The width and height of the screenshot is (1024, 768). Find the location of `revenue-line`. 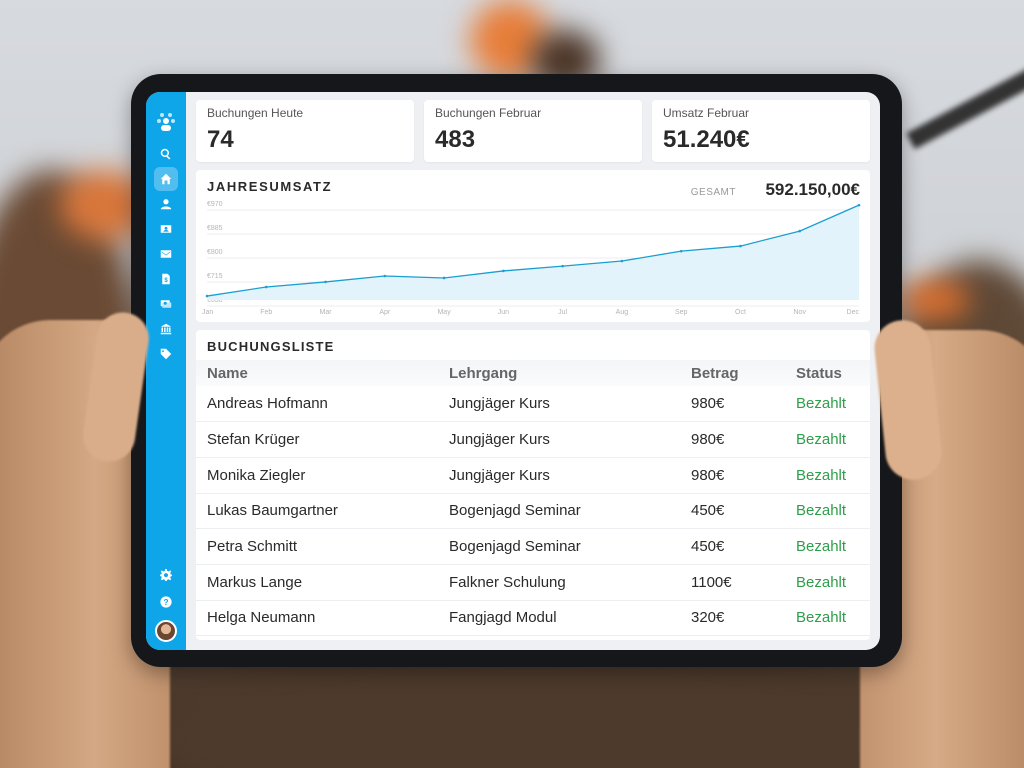

revenue-line is located at coordinates (533, 250).